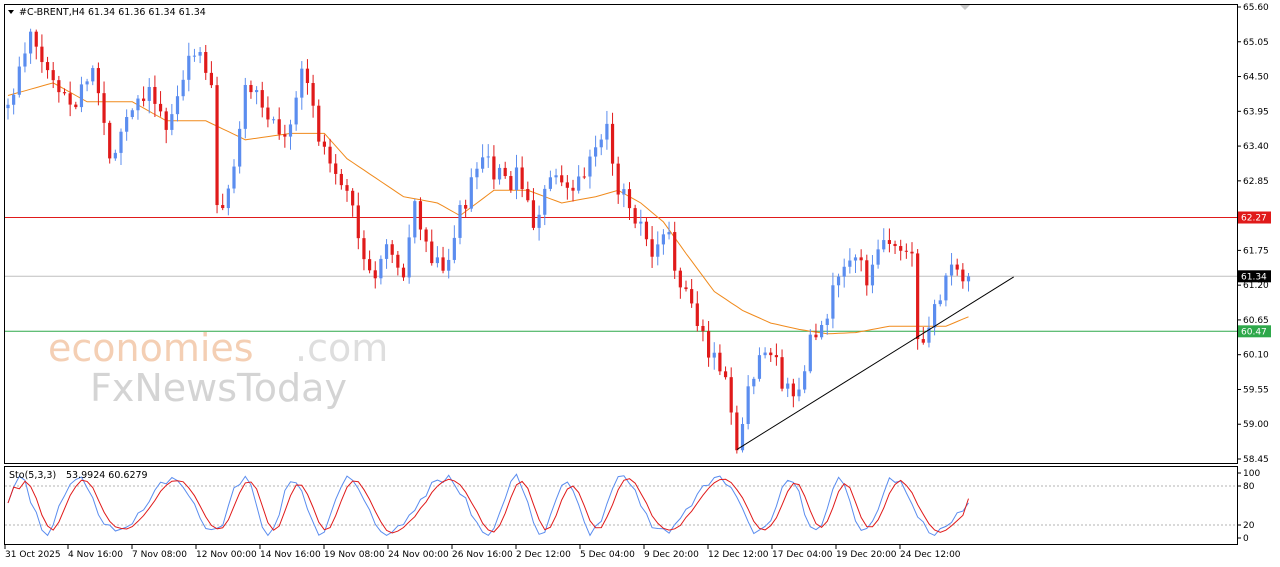 This screenshot has width=1280, height=567. Describe the element at coordinates (607, 555) in the screenshot. I see `time-label: 5 Dec 04:00` at that location.